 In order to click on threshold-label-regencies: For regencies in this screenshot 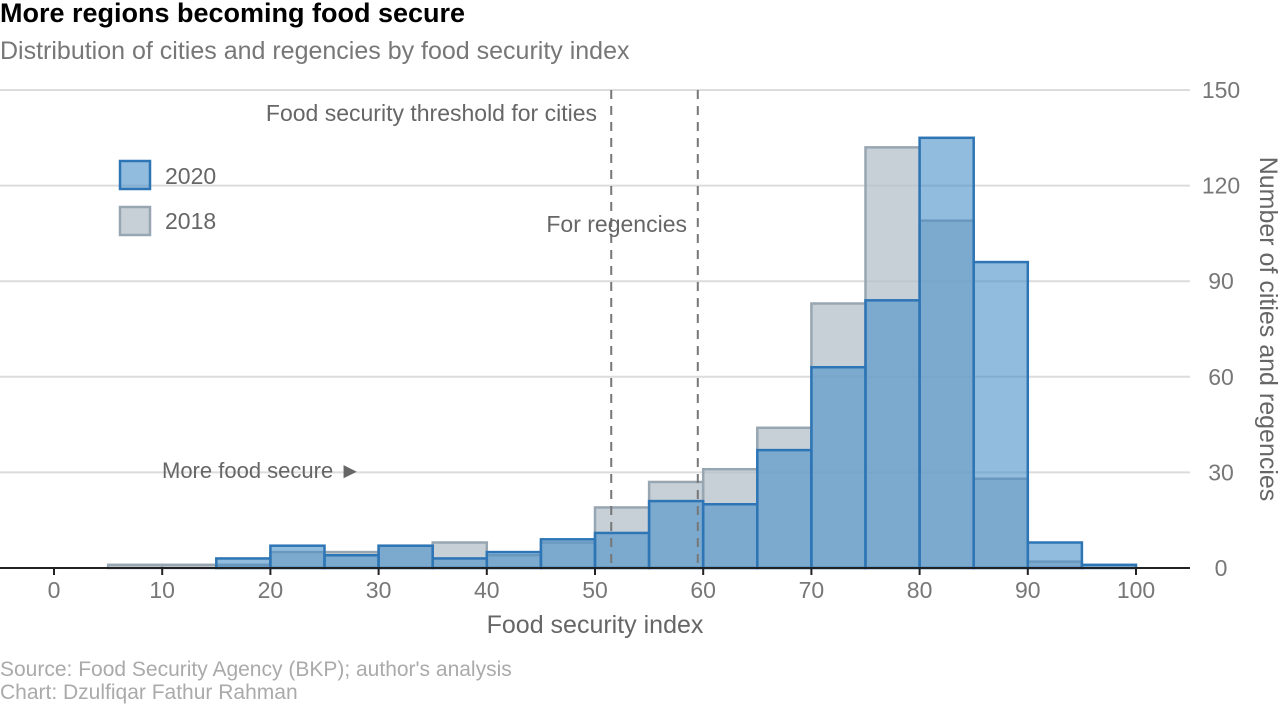, I will do `click(616, 224)`.